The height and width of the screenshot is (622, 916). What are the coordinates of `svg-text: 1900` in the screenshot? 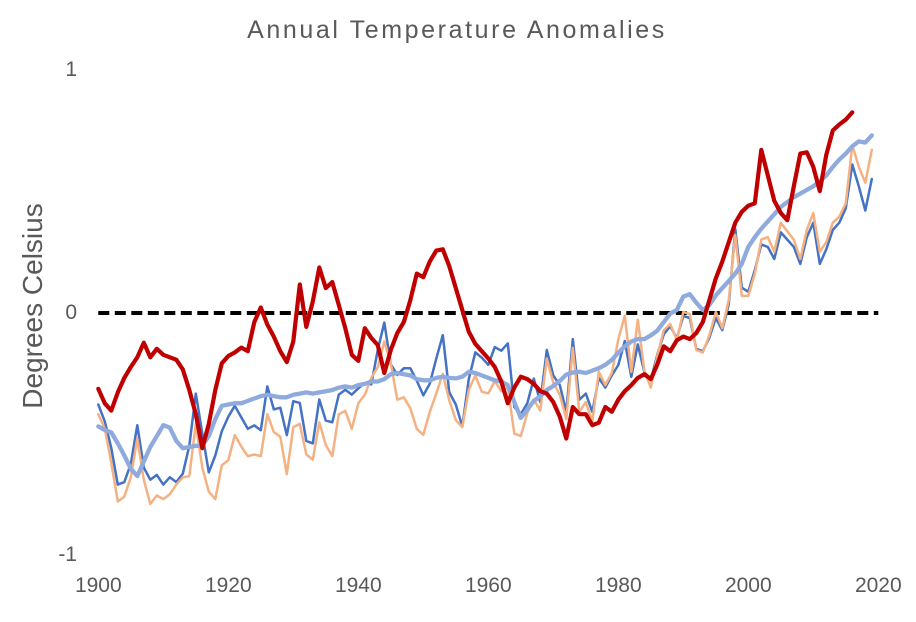 It's located at (98, 585).